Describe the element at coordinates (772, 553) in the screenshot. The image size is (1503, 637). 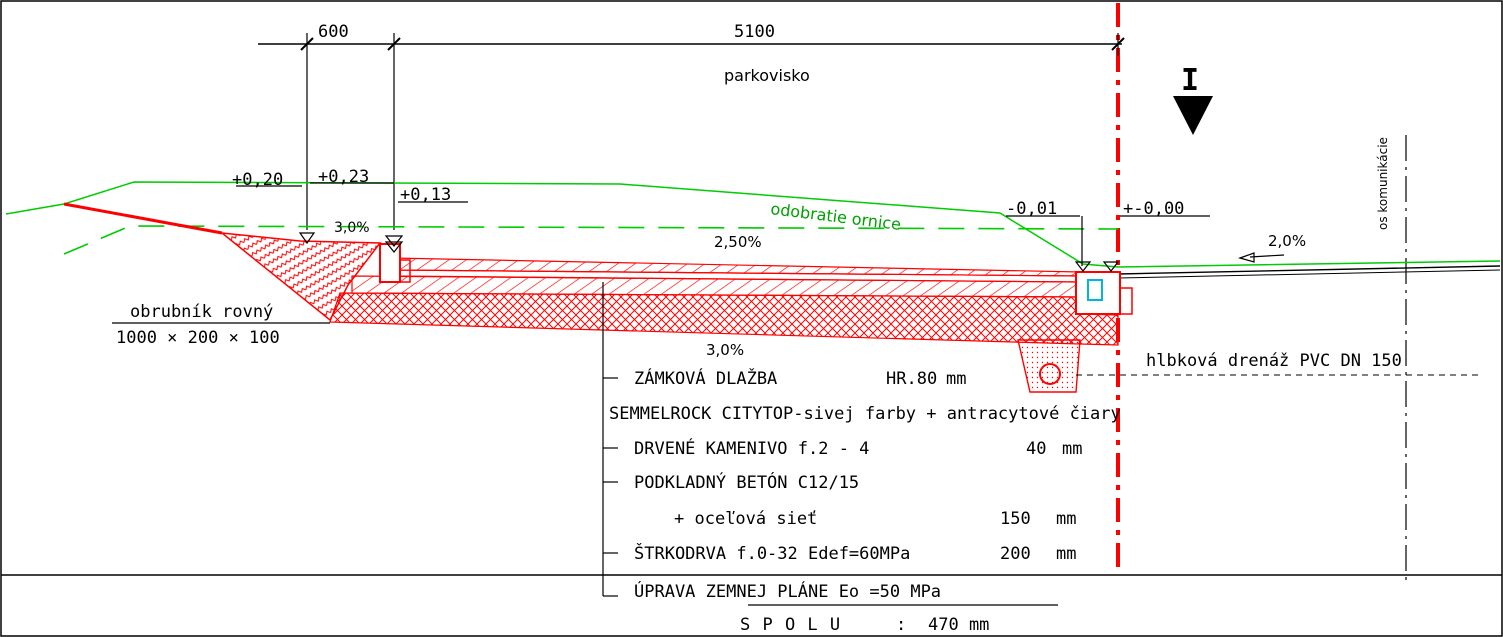
I see `layer-4-name: ŠTRKODRVA f.0-32 Edef=60MPa` at that location.